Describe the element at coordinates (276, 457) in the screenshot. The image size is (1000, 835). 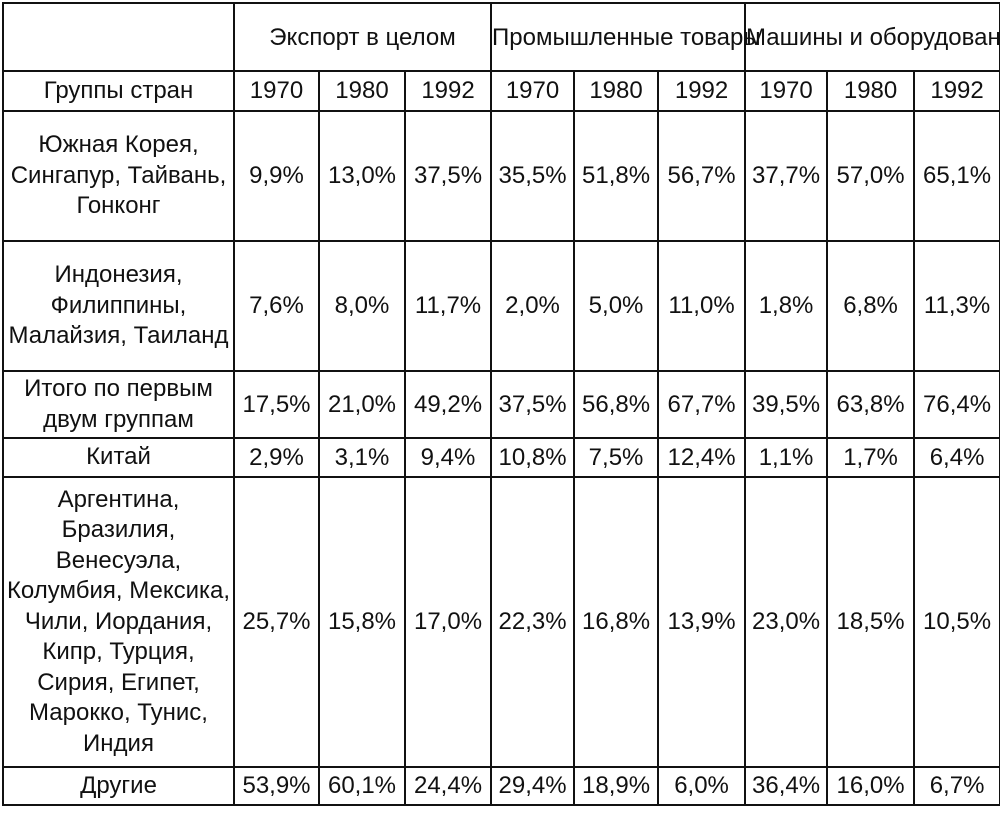
I see `value-cell: 2,9%` at that location.